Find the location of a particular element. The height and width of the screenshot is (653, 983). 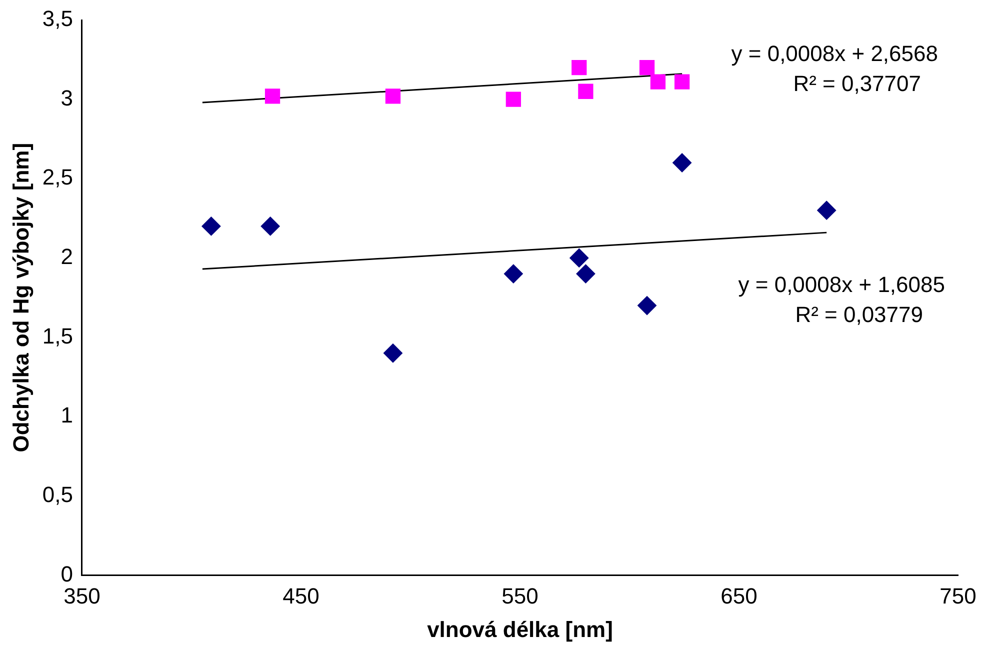

y-tick-label: 0,5 is located at coordinates (57, 494).